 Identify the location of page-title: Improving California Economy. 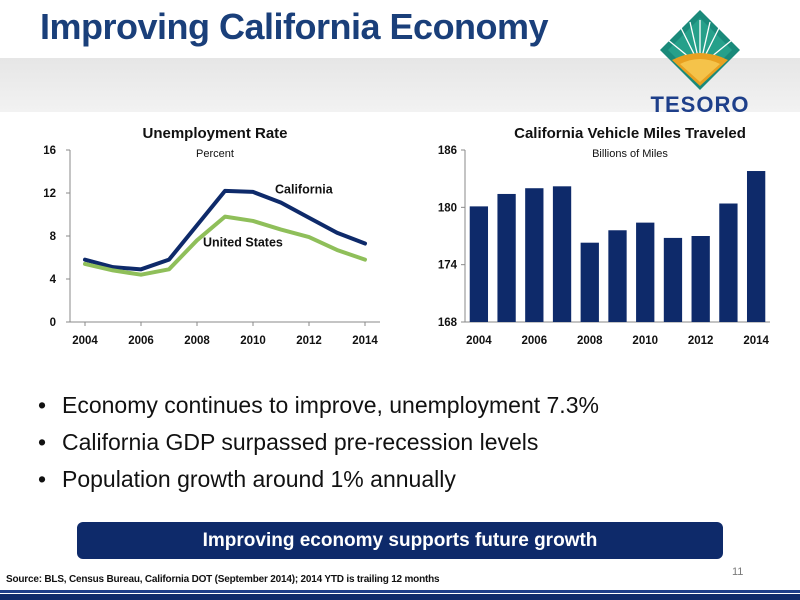
(294, 26).